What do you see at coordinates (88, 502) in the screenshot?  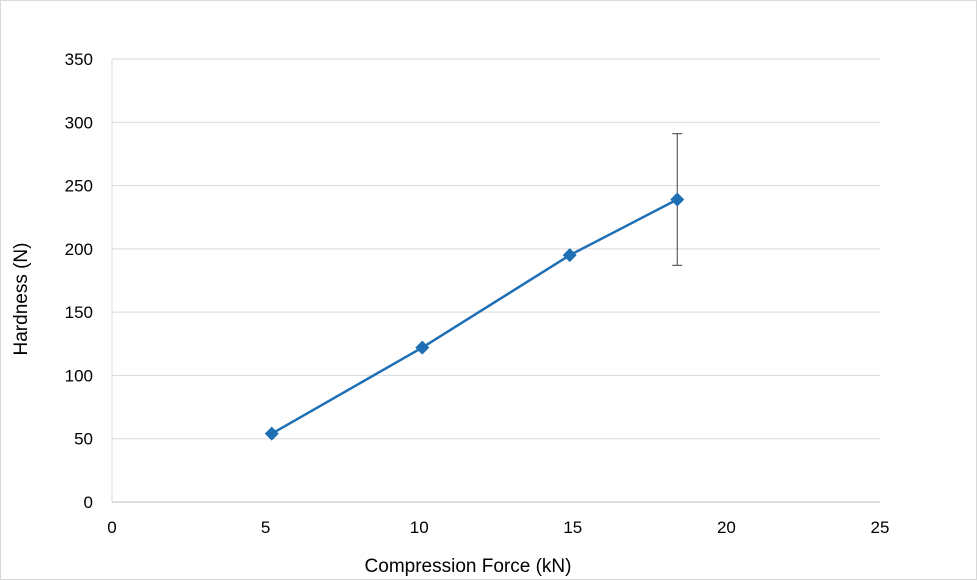 I see `y-tick-label-0: 0` at bounding box center [88, 502].